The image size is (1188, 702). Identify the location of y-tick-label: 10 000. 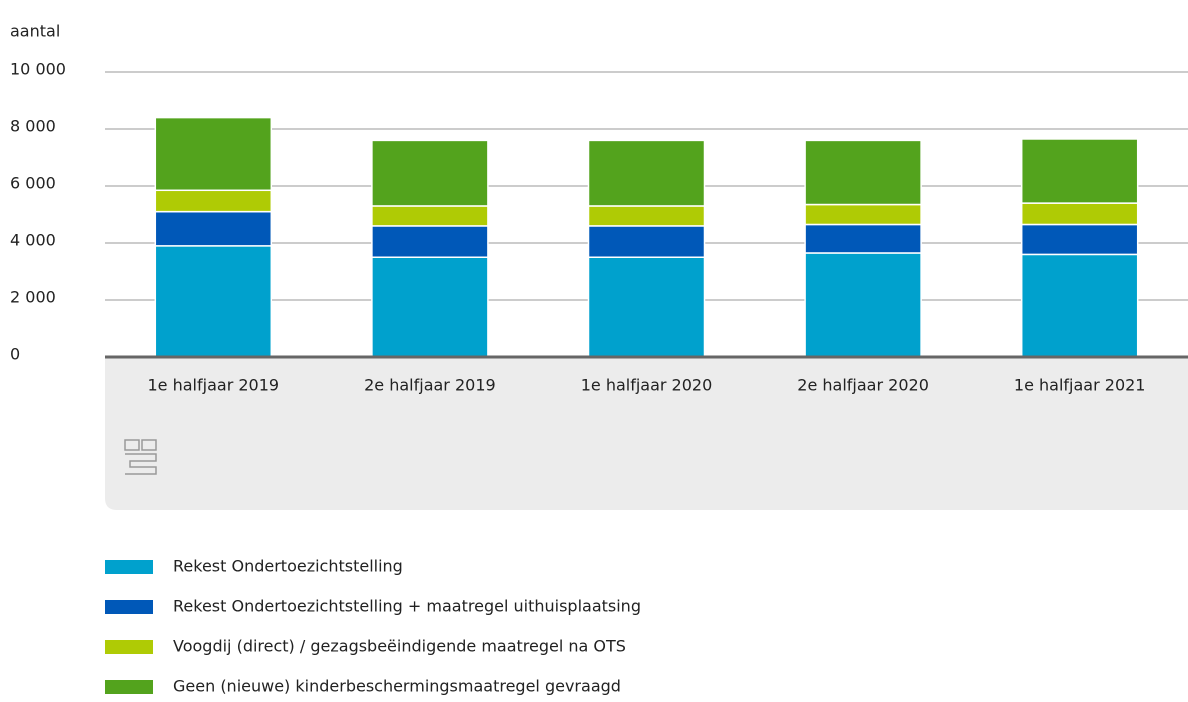
(38, 69).